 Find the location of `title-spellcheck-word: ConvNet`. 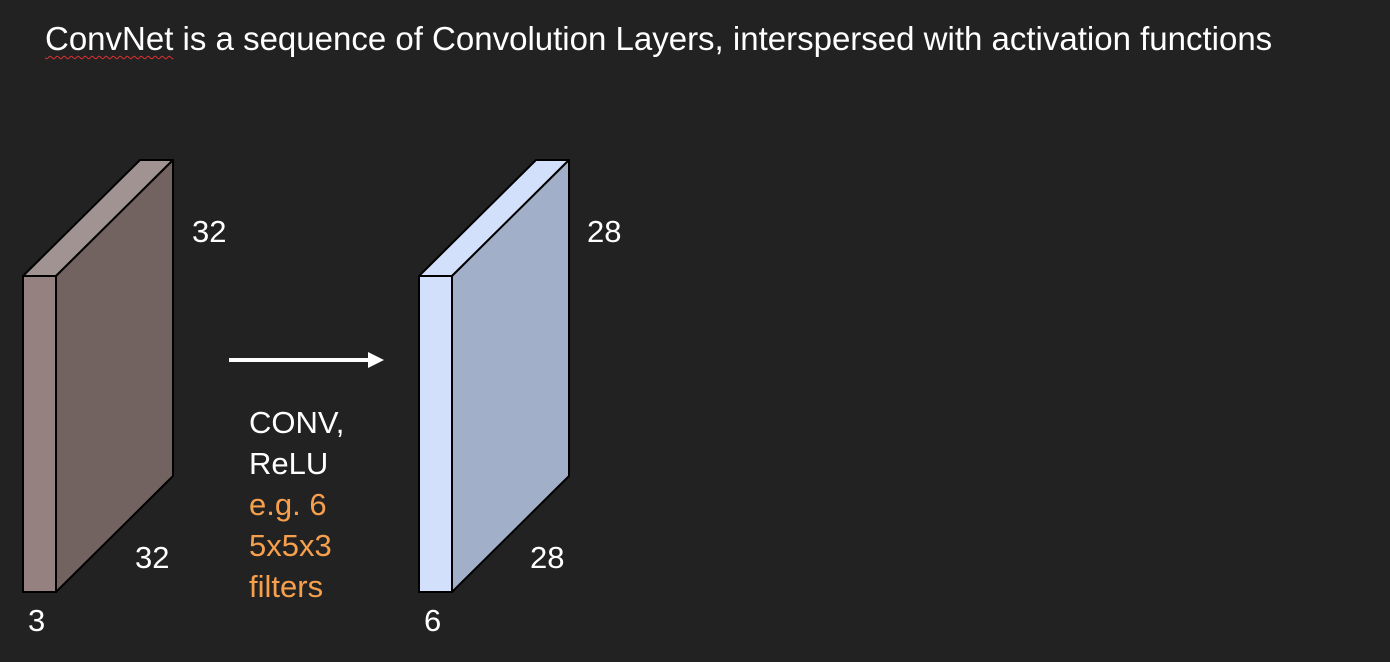

title-spellcheck-word: ConvNet is located at coordinates (109, 38).